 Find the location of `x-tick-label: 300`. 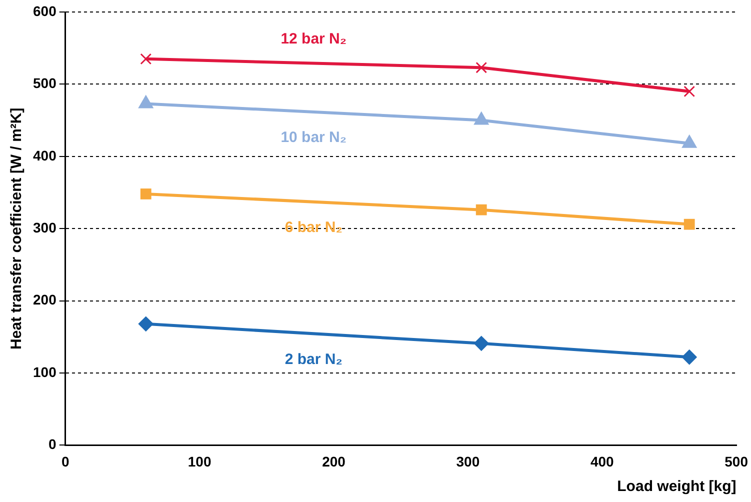

x-tick-label: 300 is located at coordinates (468, 461).